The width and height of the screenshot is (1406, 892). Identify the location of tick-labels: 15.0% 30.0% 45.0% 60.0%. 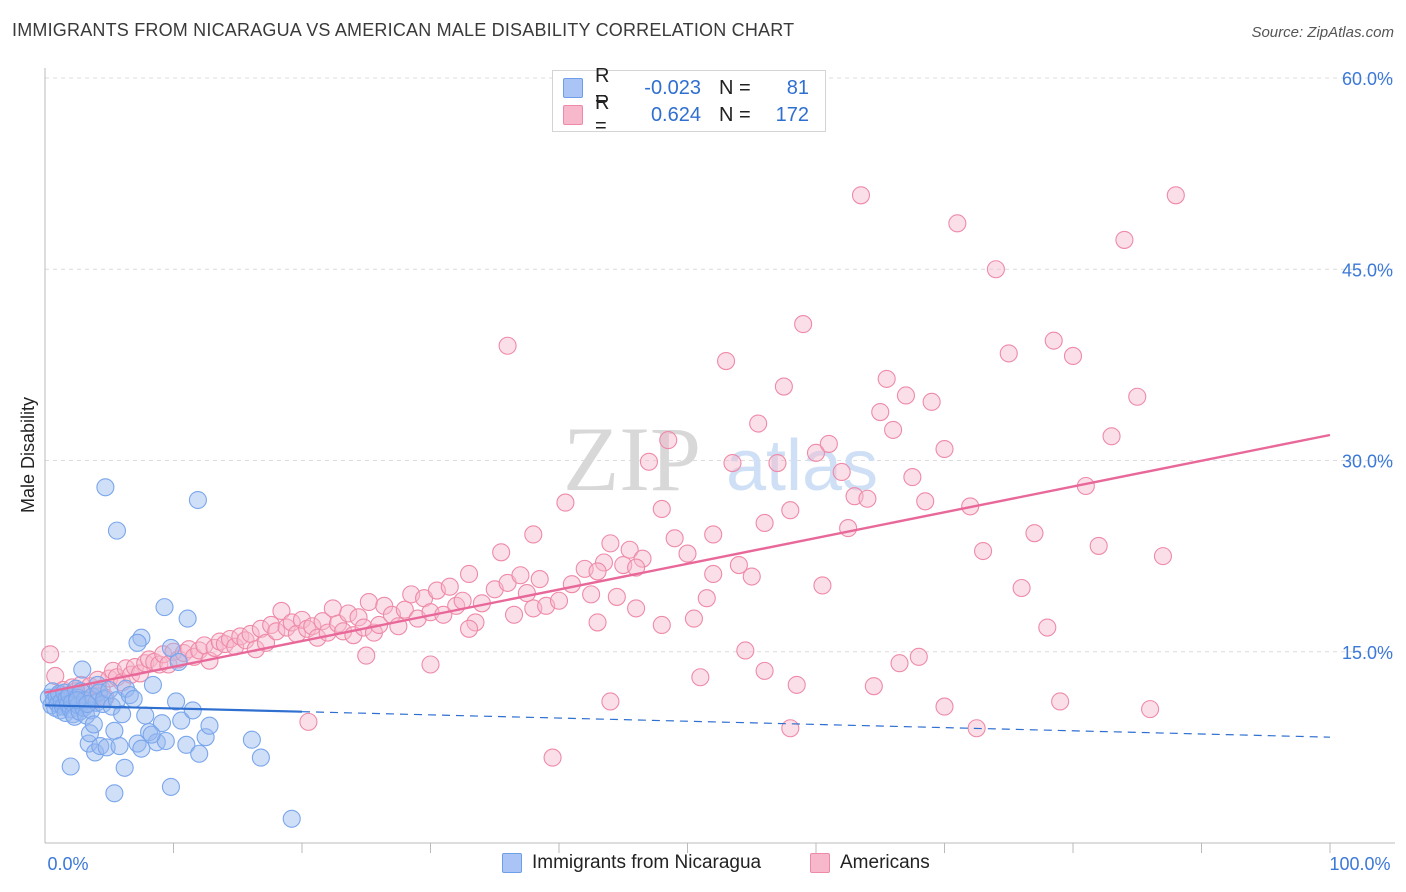
(1367, 366).